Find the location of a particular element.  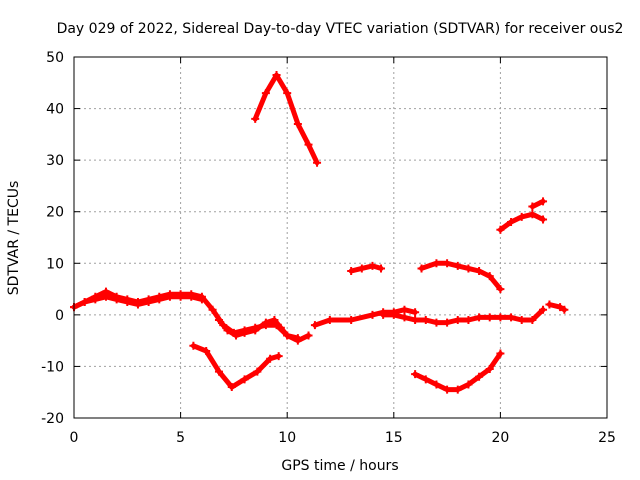

y-tick-label: 50 is located at coordinates (55, 58).